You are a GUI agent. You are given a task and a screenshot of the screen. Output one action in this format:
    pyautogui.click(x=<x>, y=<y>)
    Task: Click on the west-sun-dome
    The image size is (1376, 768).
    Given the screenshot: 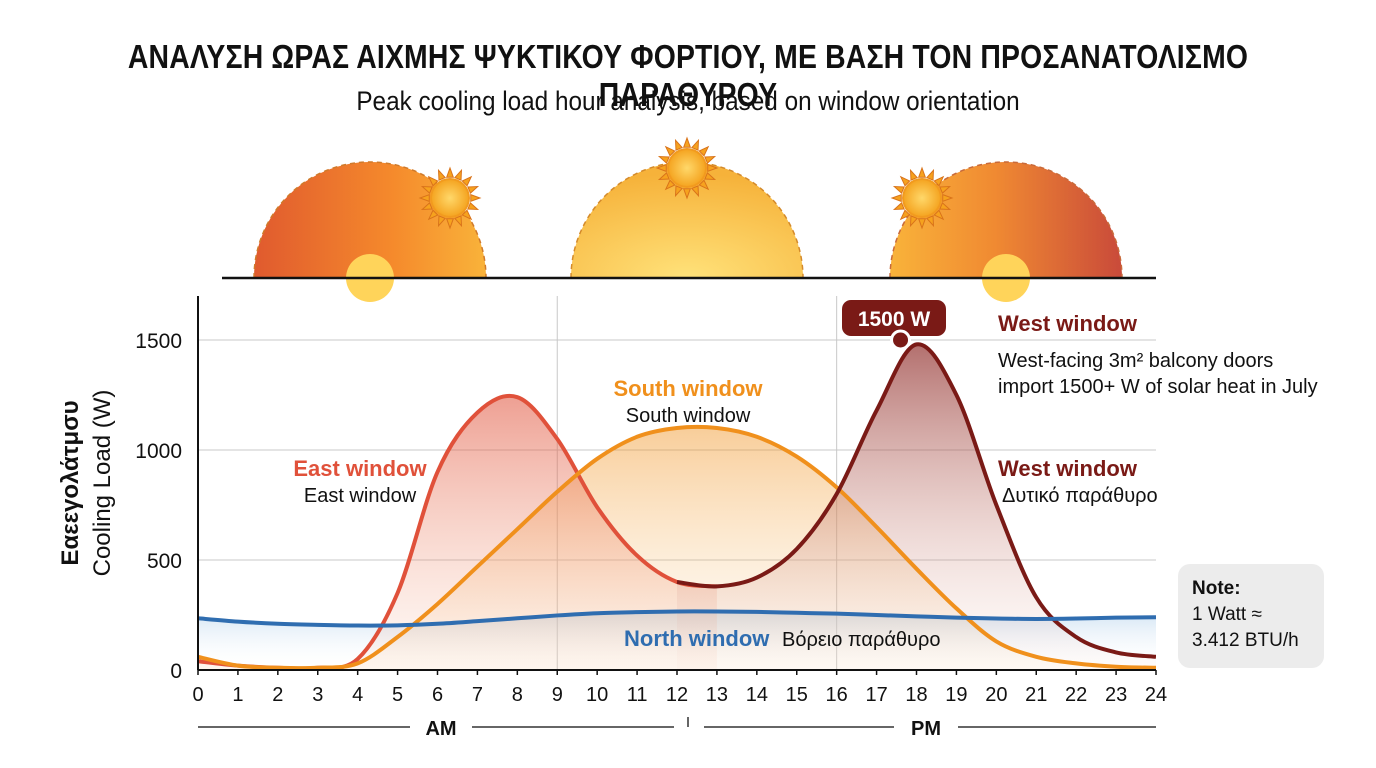 What is the action you would take?
    pyautogui.click(x=1006, y=220)
    